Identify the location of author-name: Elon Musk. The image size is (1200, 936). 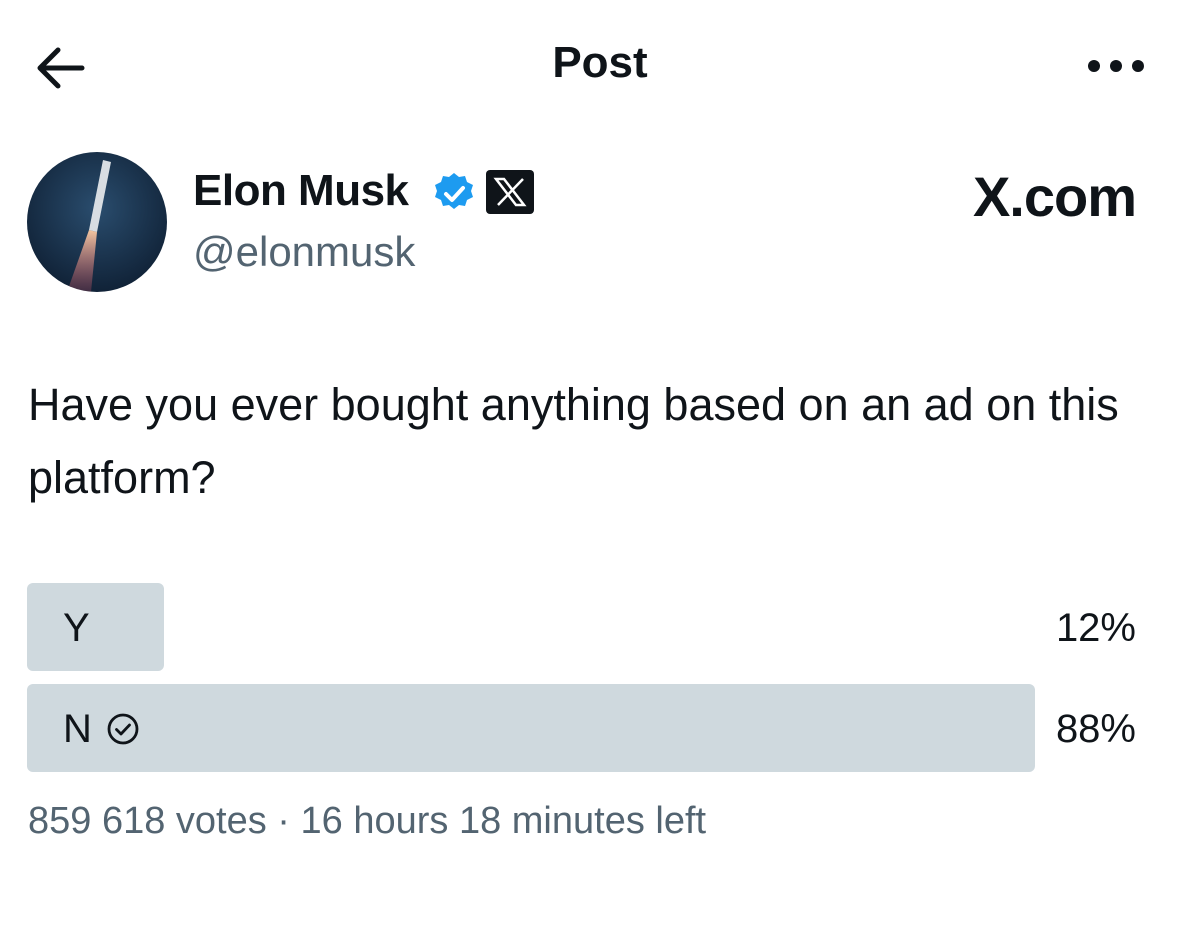
(301, 190).